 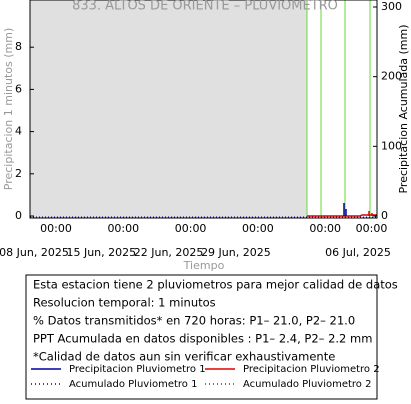 What do you see at coordinates (137, 369) in the screenshot?
I see `legend-label: Precipitacion Pluviometro 1` at bounding box center [137, 369].